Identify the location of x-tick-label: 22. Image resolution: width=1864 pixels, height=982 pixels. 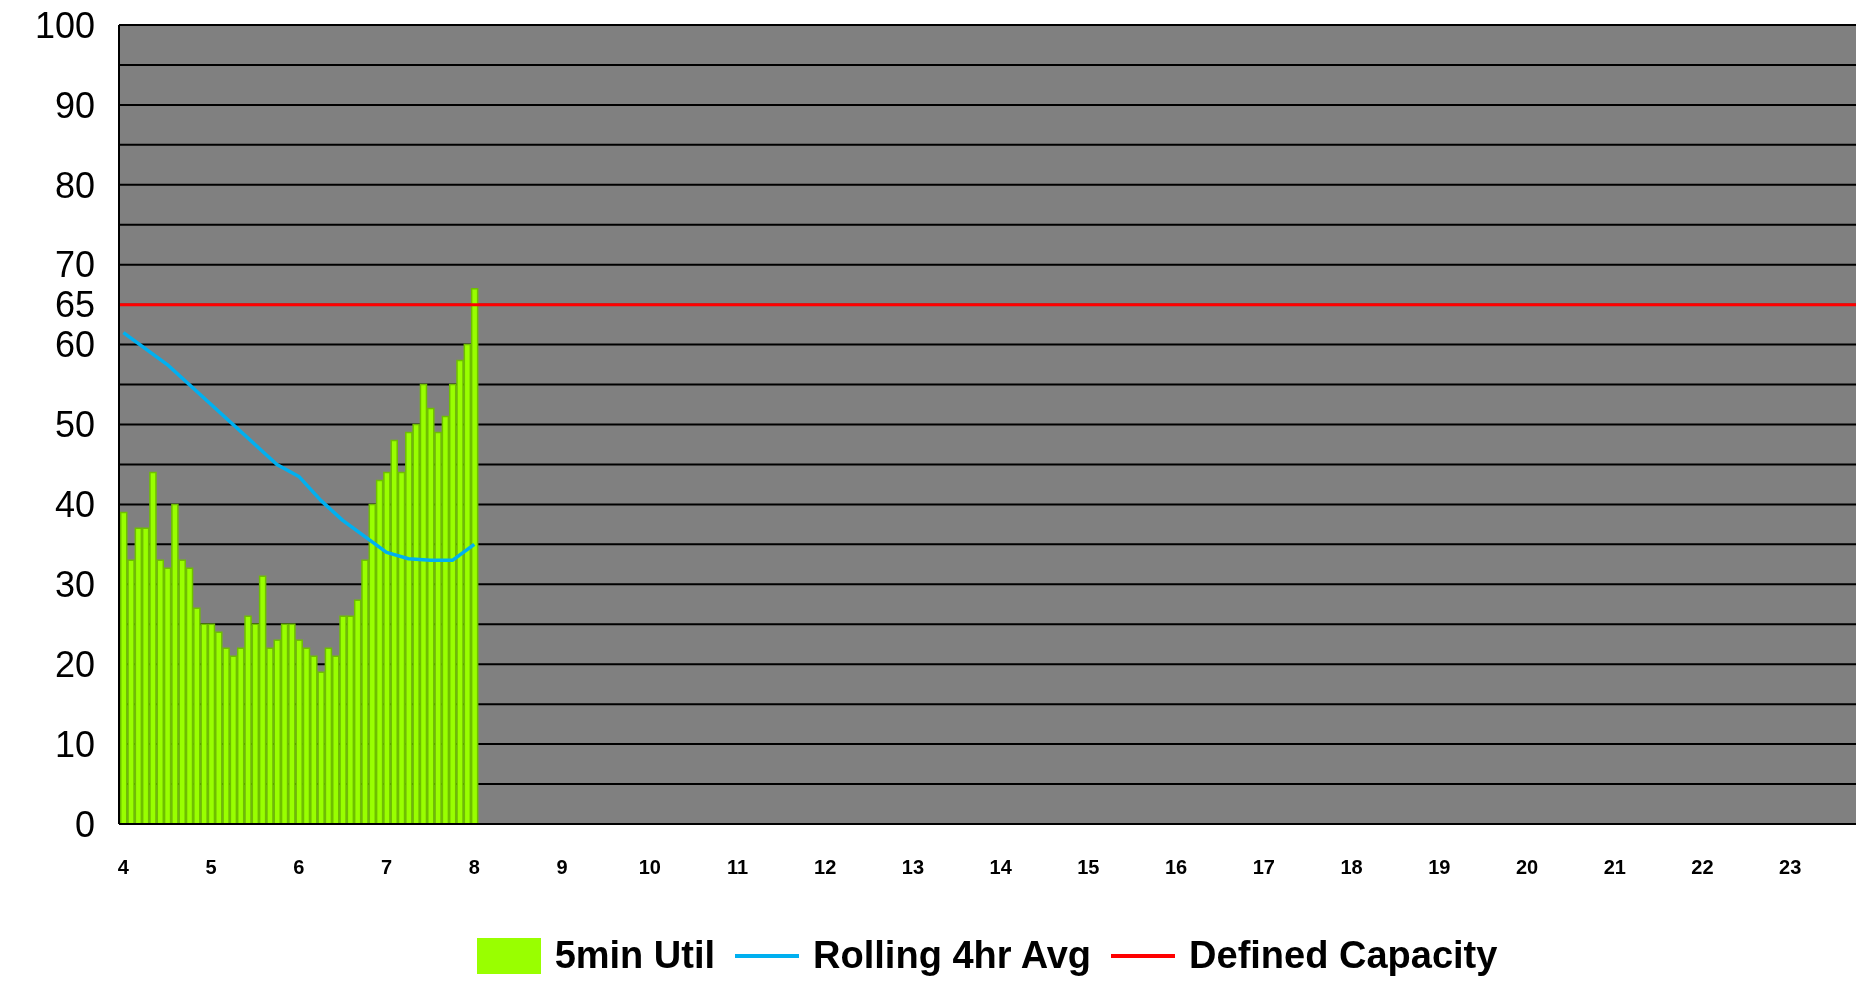
(1702, 867).